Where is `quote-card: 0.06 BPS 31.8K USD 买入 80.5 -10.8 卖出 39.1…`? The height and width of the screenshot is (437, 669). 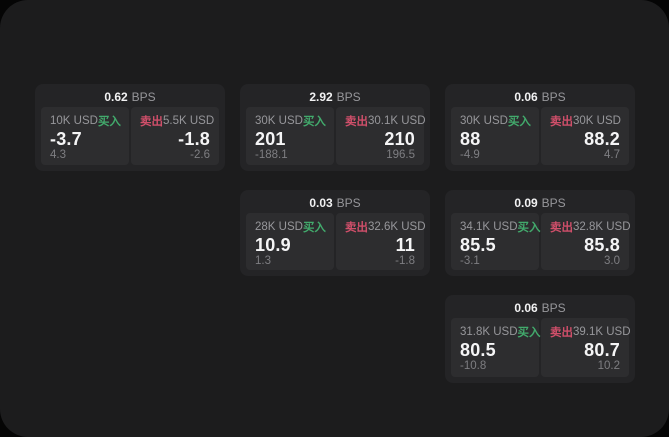
quote-card: 0.06 BPS 31.8K USD 买入 80.5 -10.8 卖出 39.1… is located at coordinates (540, 339).